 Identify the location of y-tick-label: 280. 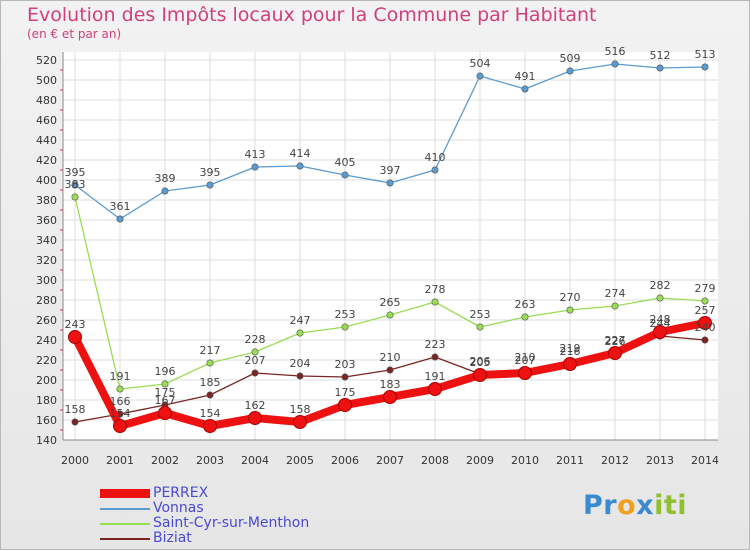
(46, 300).